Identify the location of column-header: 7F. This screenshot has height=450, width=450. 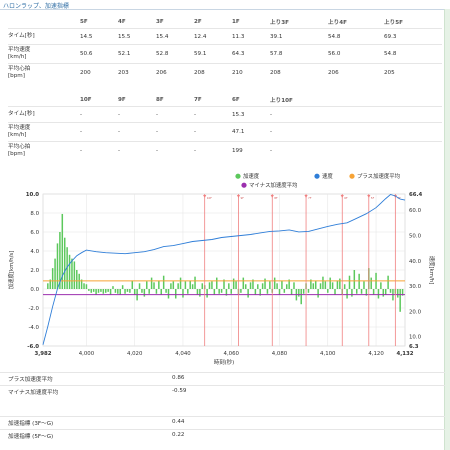
(198, 100).